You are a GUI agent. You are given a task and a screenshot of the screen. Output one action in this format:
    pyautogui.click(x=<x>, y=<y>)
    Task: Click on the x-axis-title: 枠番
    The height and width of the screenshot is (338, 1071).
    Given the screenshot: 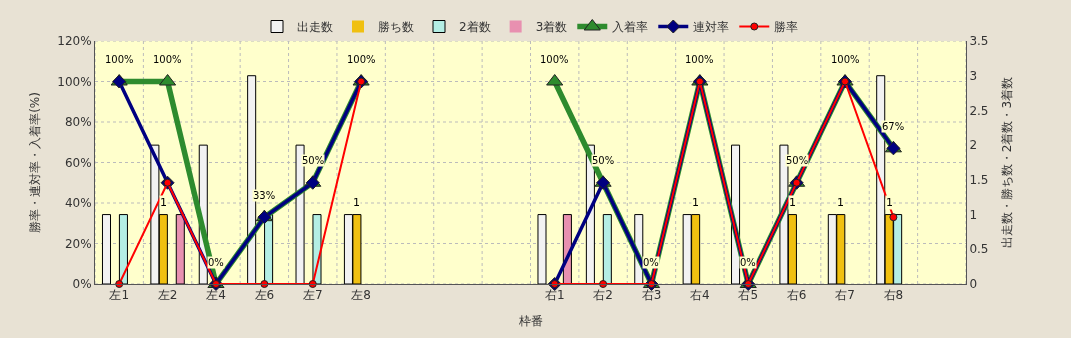 What is the action you would take?
    pyautogui.click(x=530, y=321)
    